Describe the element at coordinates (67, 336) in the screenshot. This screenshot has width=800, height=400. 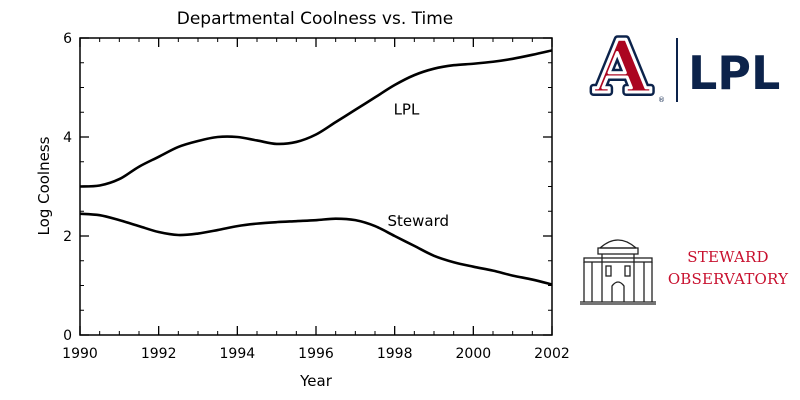
I see `y-tick-label: 0` at that location.